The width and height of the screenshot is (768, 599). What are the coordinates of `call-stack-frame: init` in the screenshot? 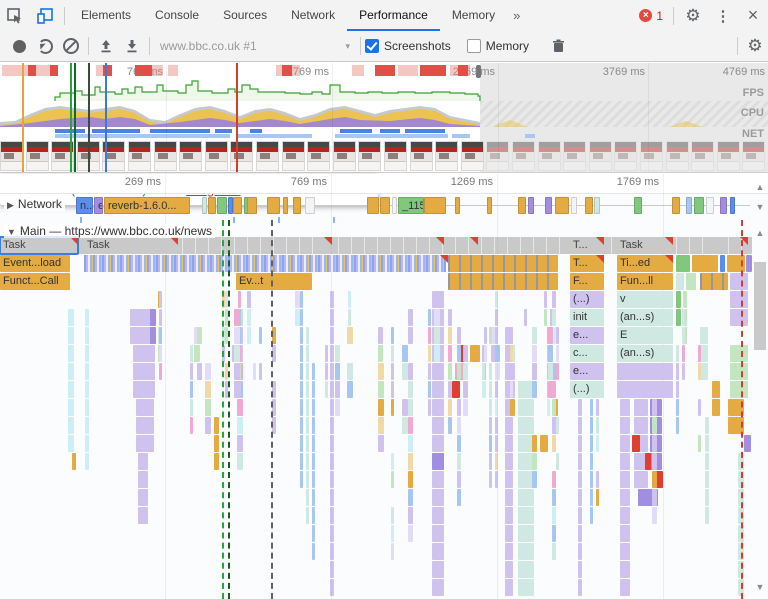 It's located at (587, 317).